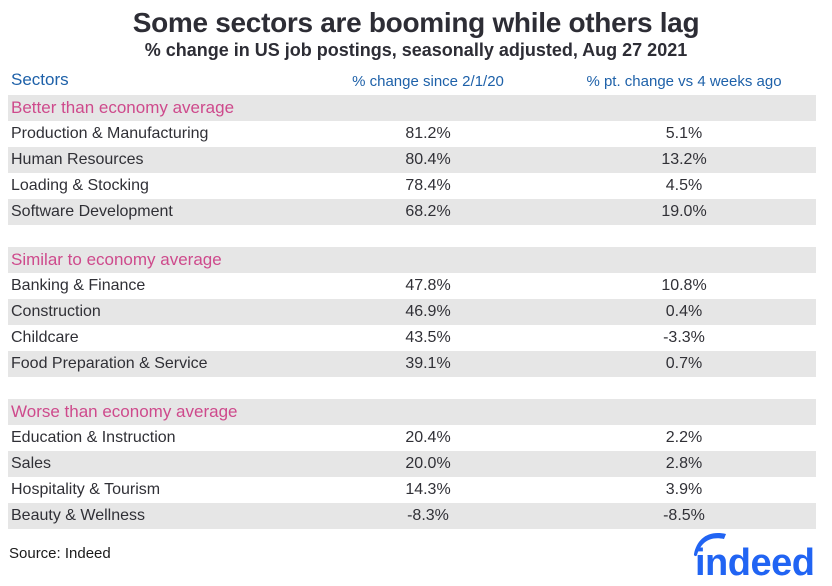 The height and width of the screenshot is (586, 832). I want to click on table-row: Human Resources 80.4% 13.2%, so click(412, 160).